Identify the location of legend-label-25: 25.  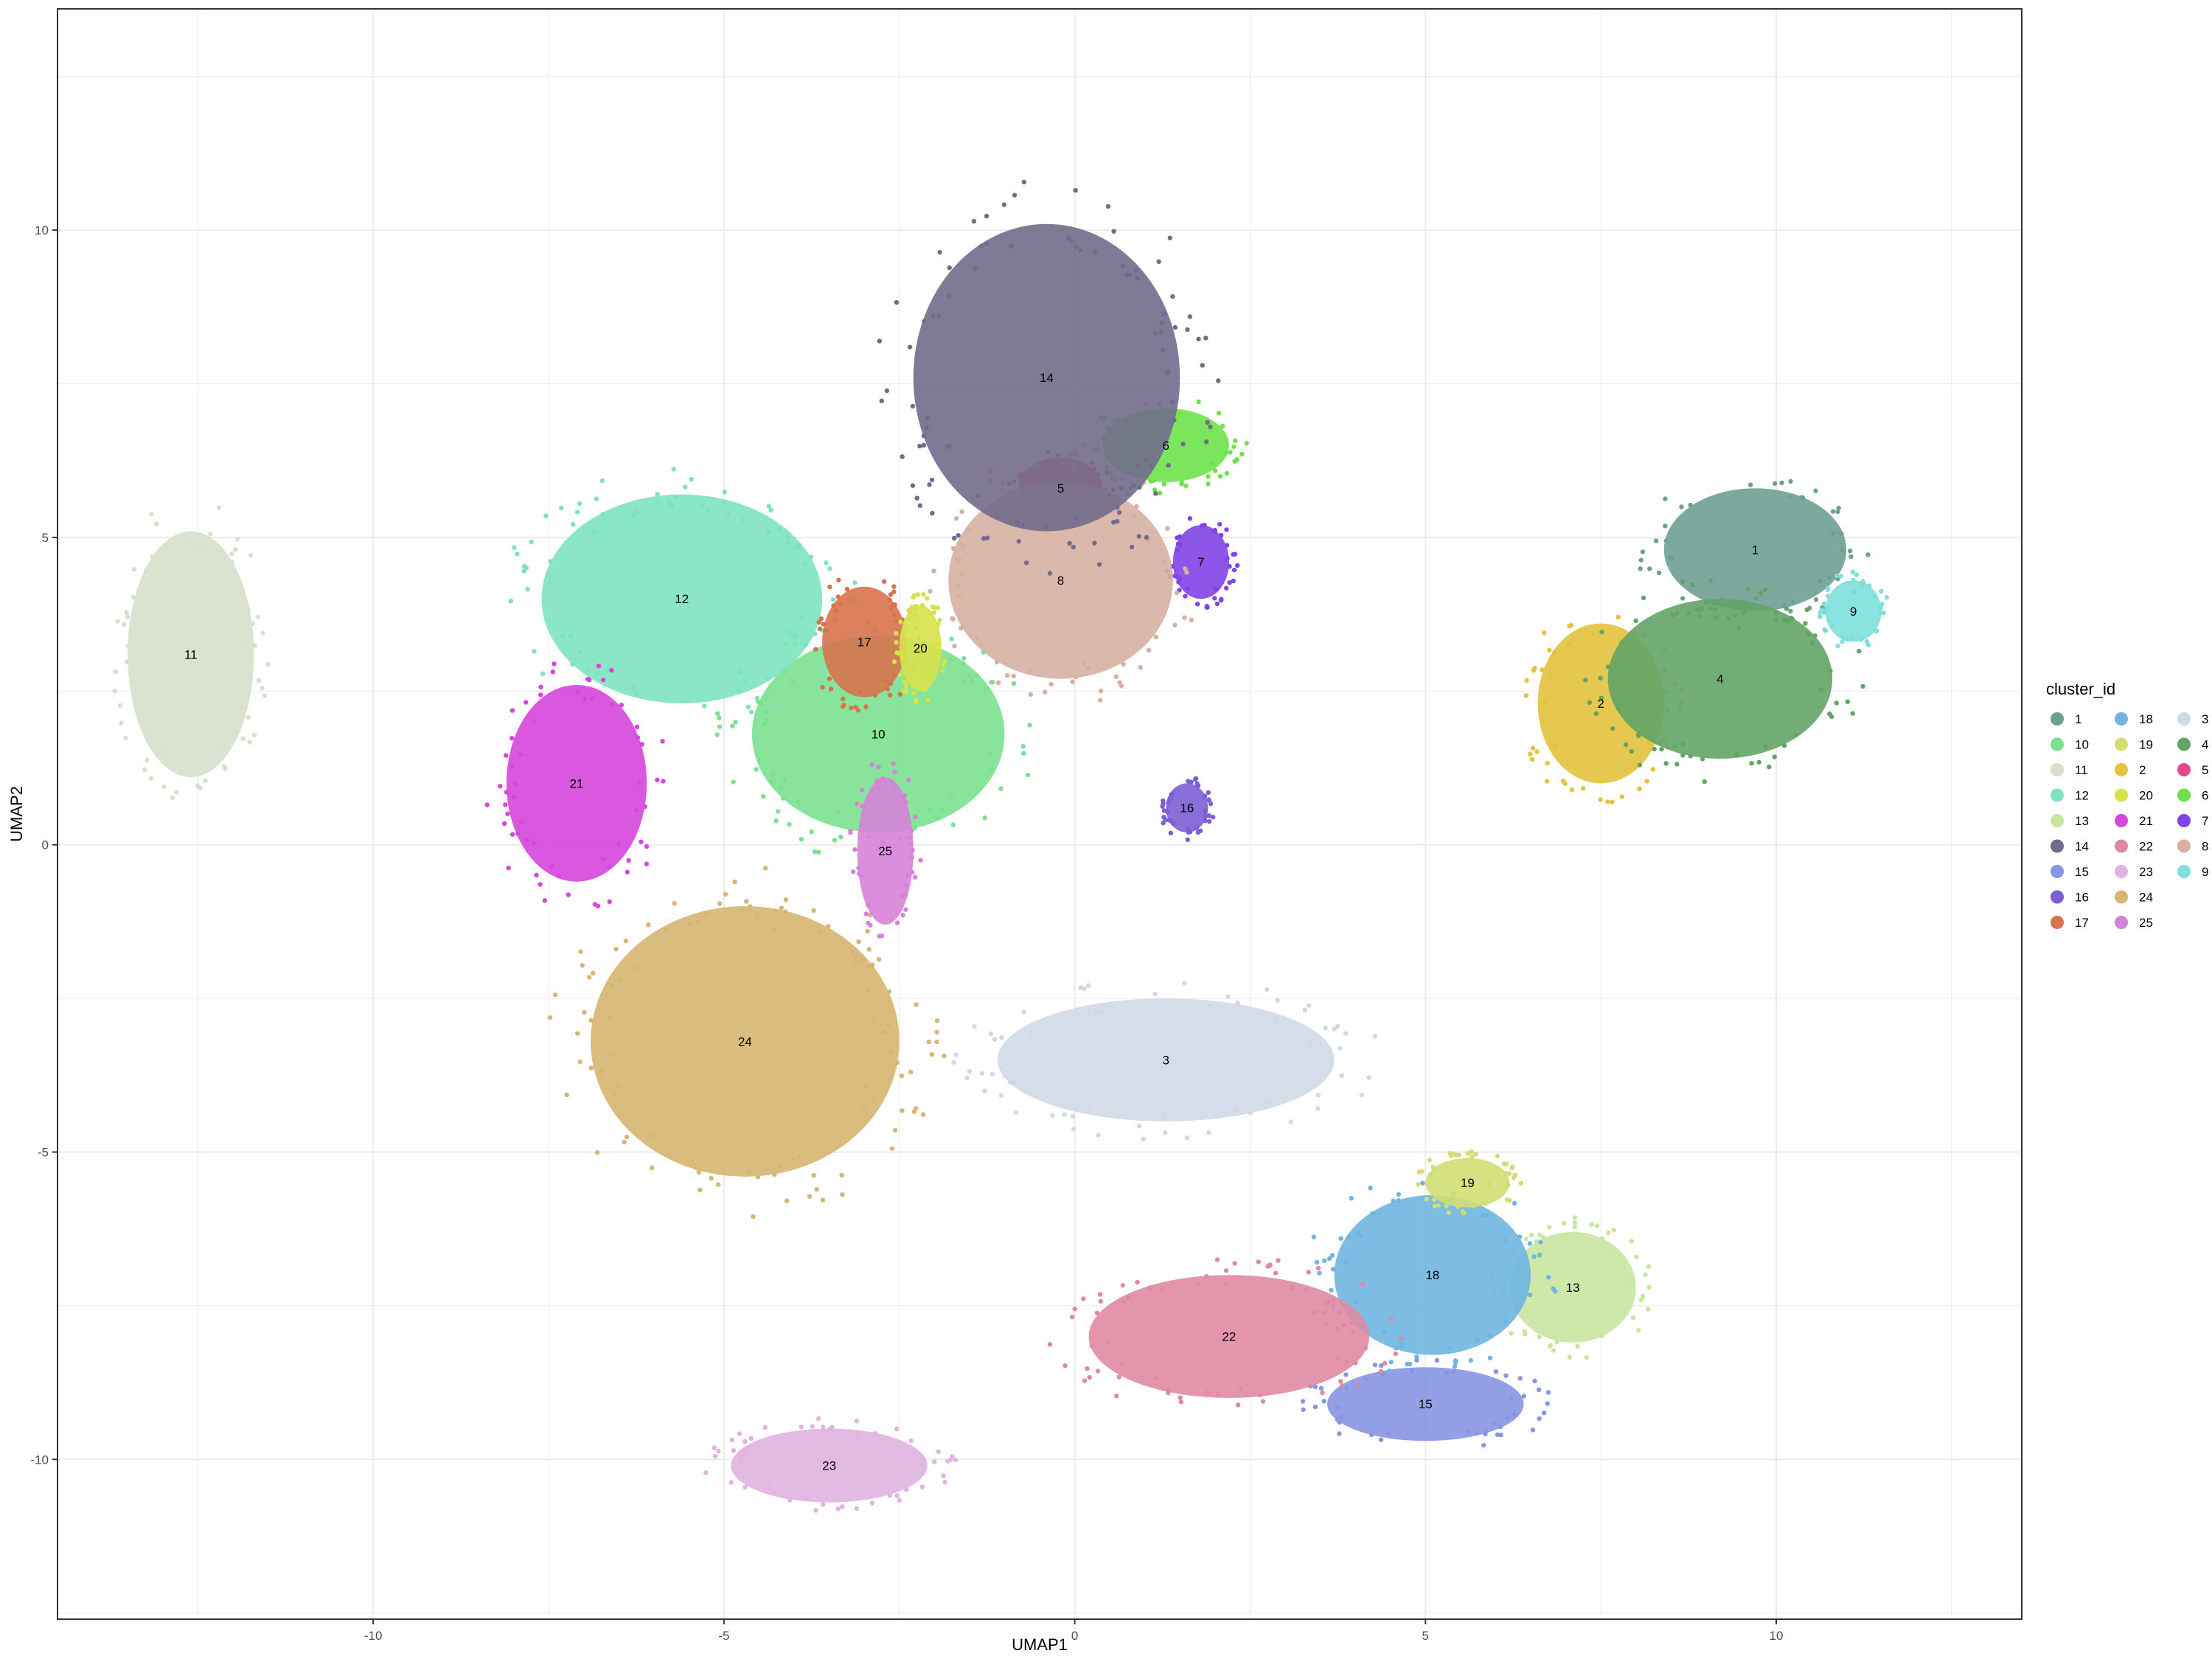
(2146, 923).